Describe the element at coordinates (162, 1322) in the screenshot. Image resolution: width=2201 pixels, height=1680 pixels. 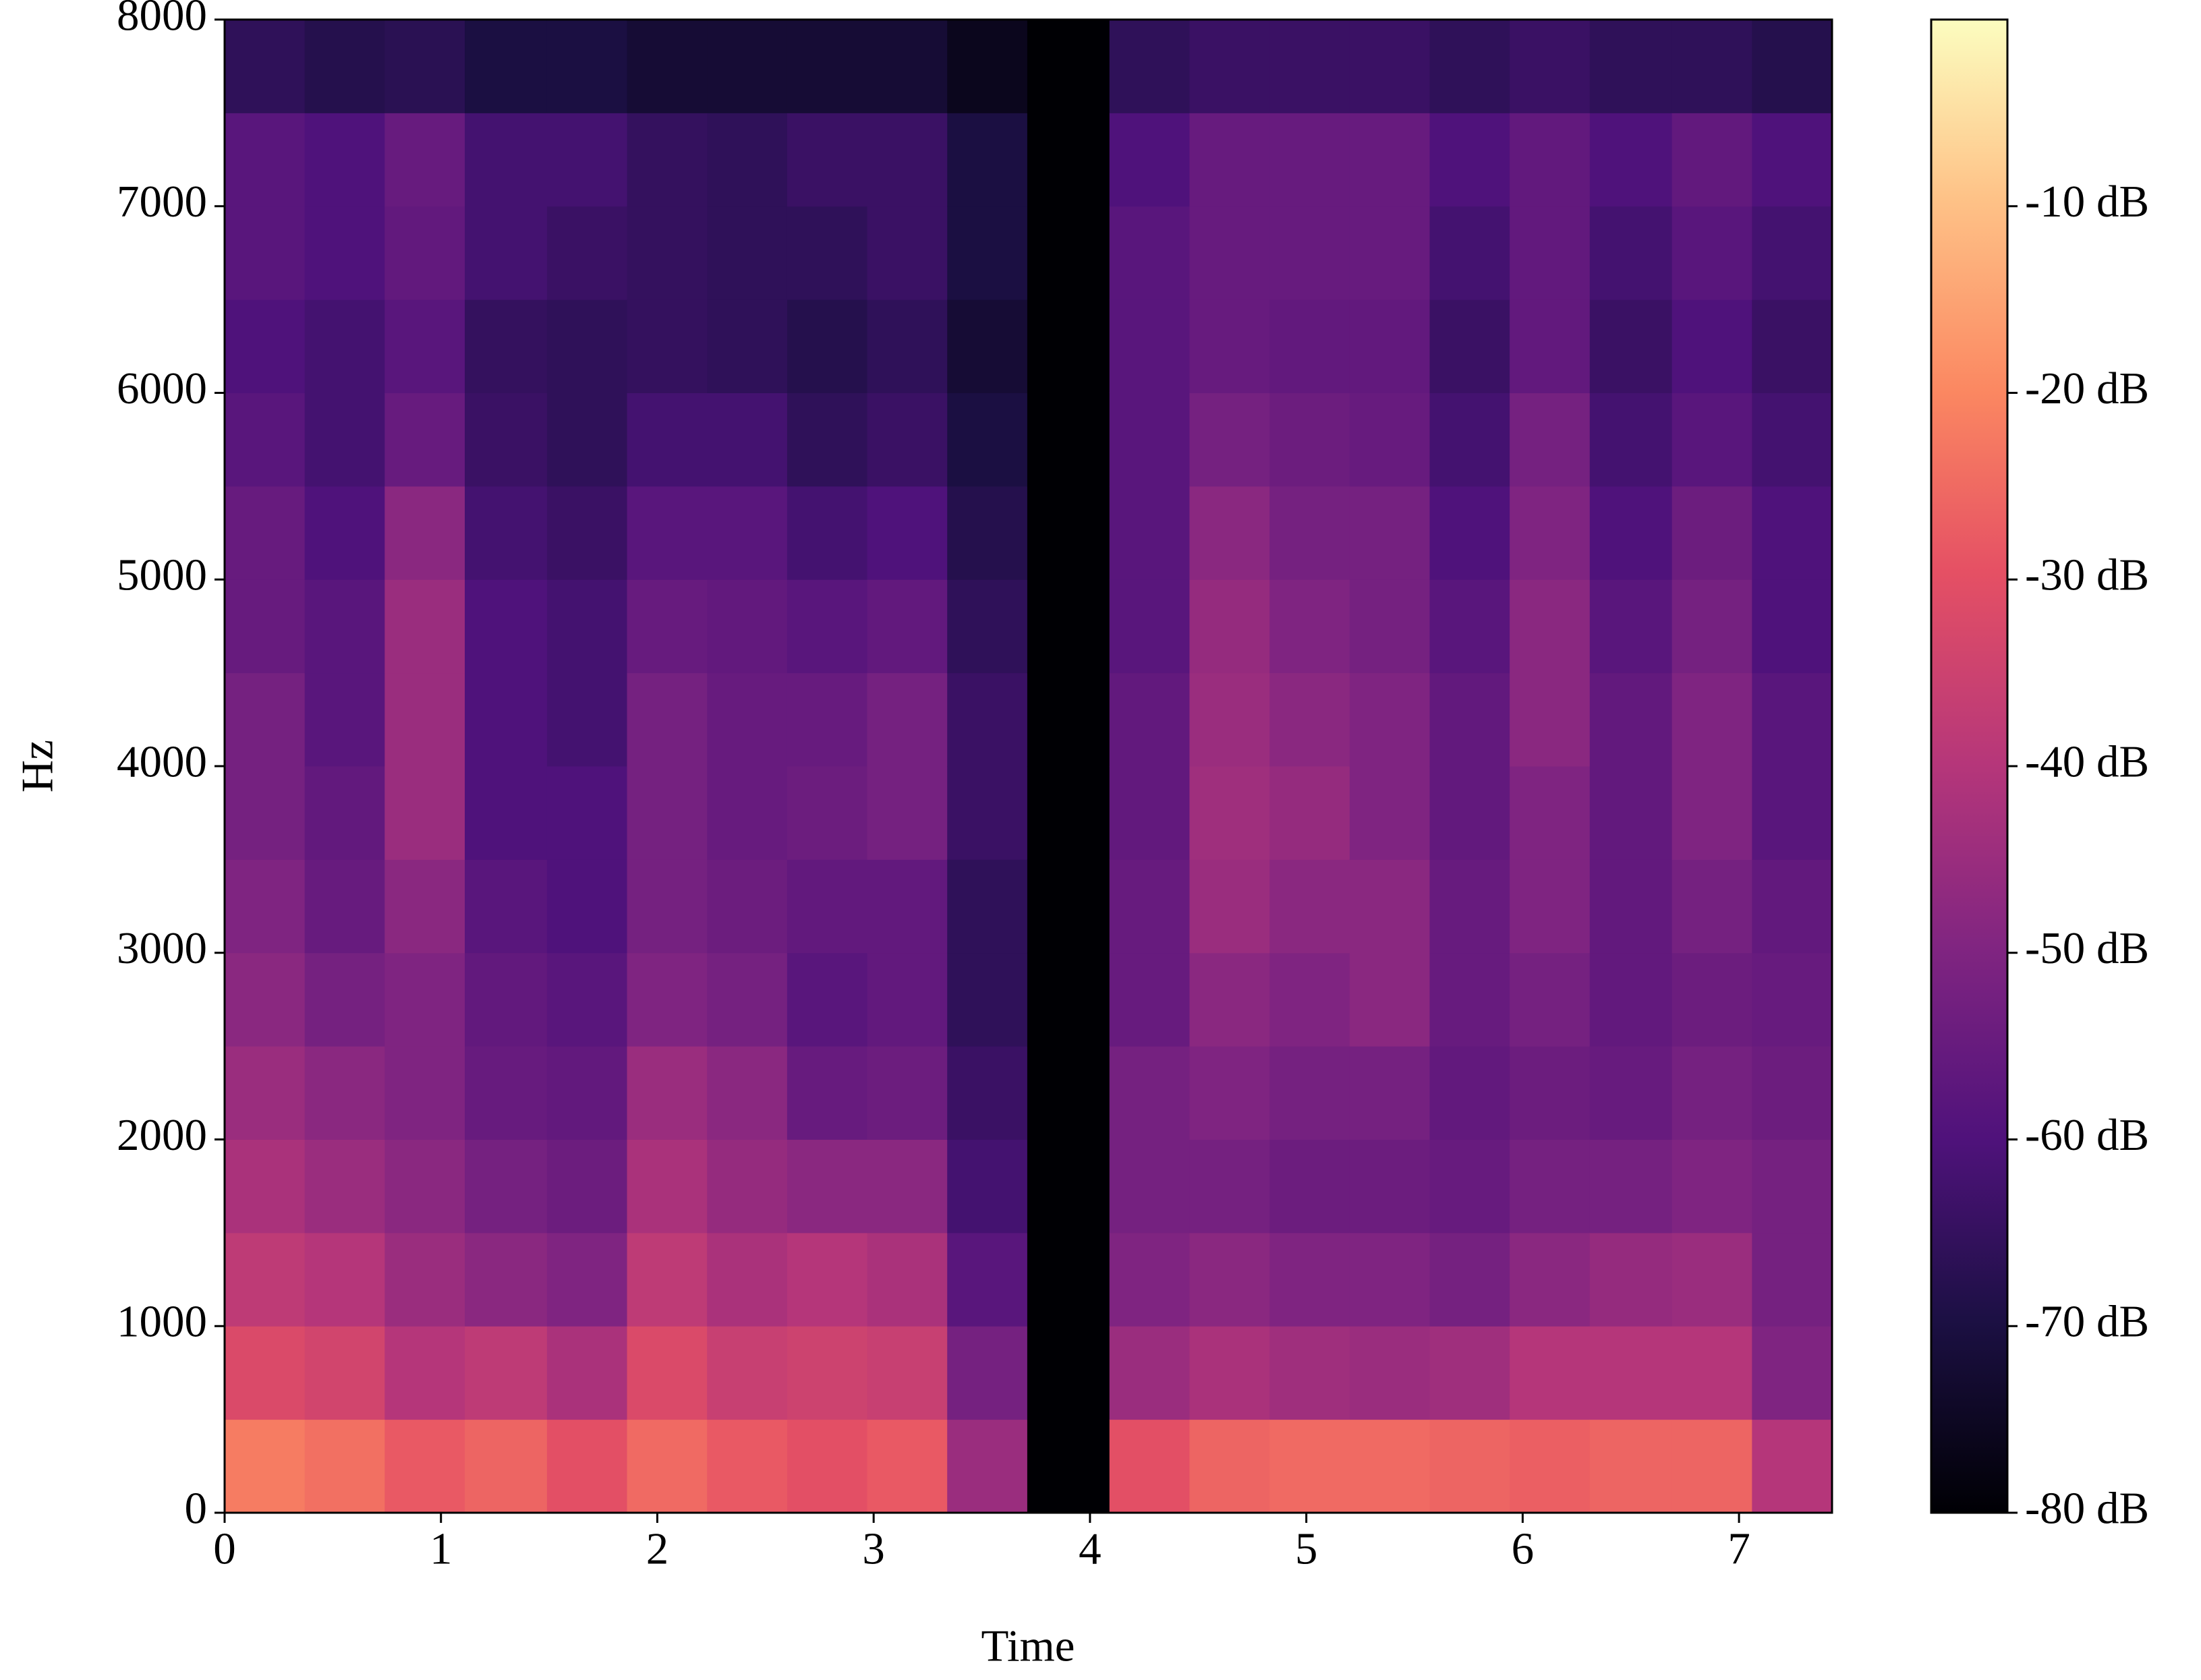
I see `y-tick-label: 1000` at that location.